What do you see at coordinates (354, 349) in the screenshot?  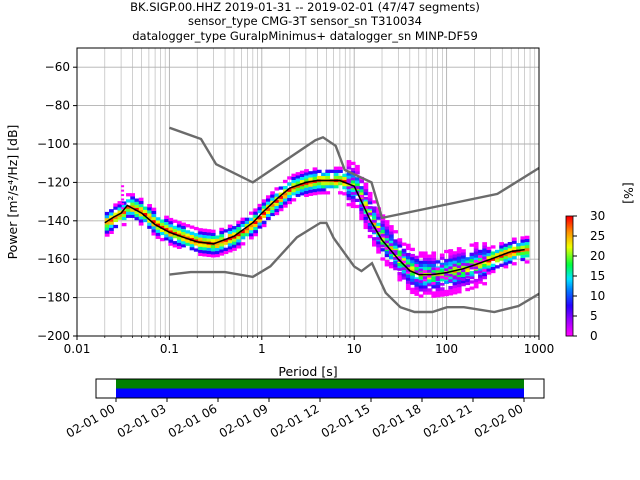 I see `x-tick-label: 10` at bounding box center [354, 349].